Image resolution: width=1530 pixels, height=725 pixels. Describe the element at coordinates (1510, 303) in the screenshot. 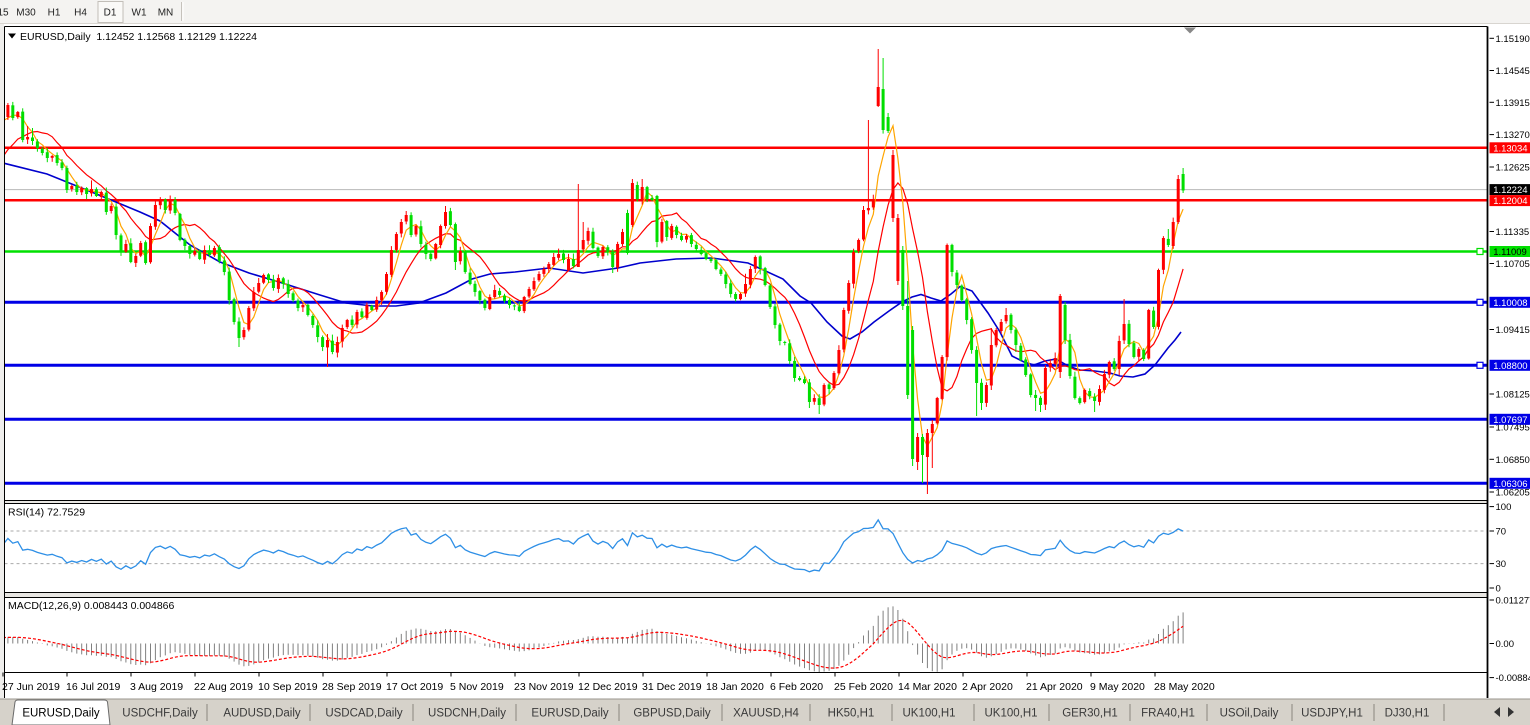

I see `svg-text: 1.10008` at that location.